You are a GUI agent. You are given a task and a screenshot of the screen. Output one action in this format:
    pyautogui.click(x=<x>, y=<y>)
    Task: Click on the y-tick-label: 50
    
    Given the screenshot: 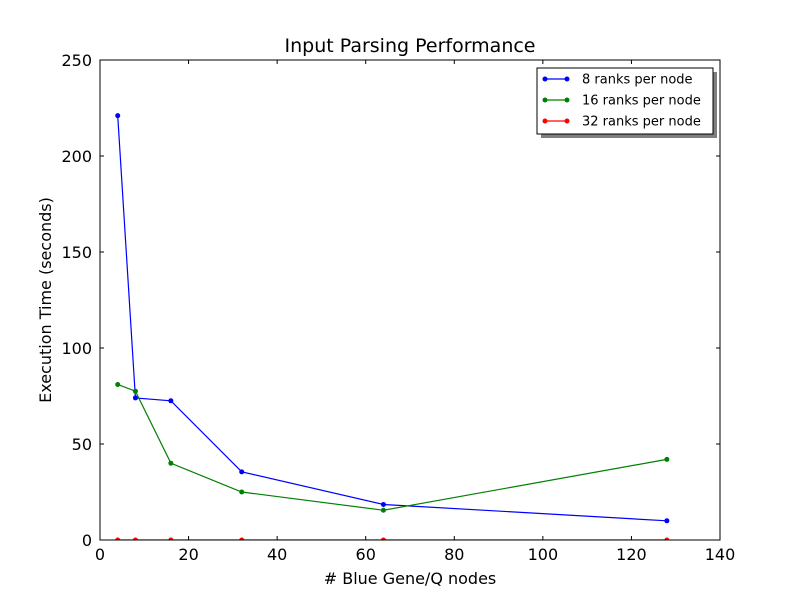 What is the action you would take?
    pyautogui.click(x=82, y=444)
    